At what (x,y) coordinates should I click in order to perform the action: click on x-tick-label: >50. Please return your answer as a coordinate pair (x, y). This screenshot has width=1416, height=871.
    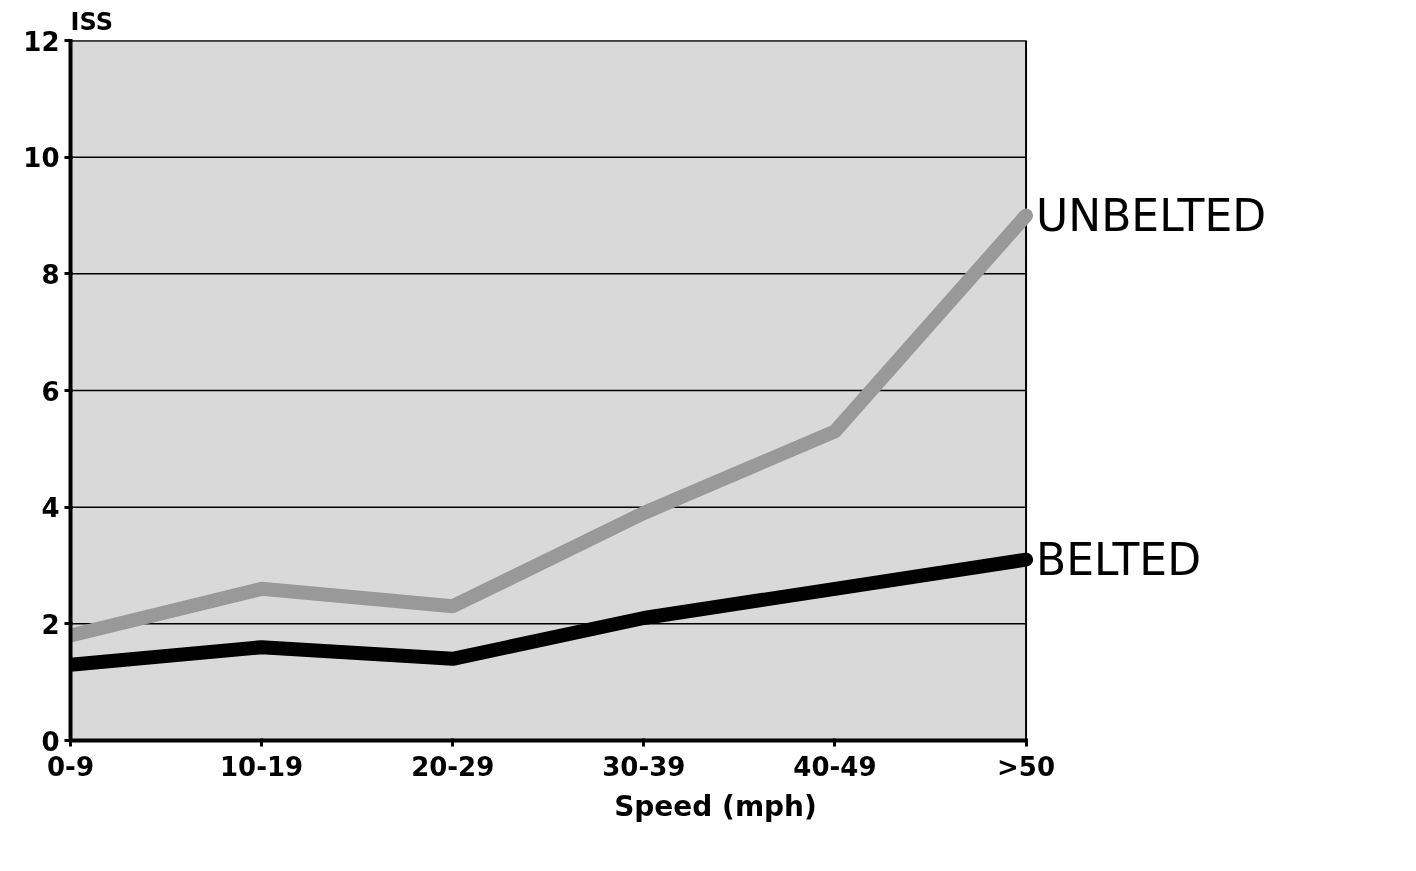
    Looking at the image, I should click on (1026, 766).